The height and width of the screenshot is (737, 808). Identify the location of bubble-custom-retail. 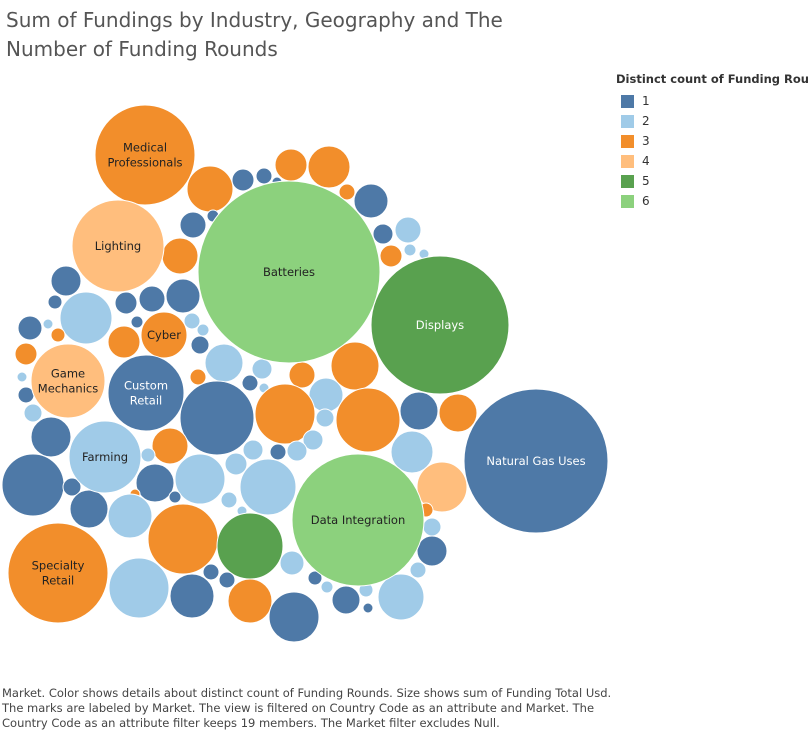
(146, 393).